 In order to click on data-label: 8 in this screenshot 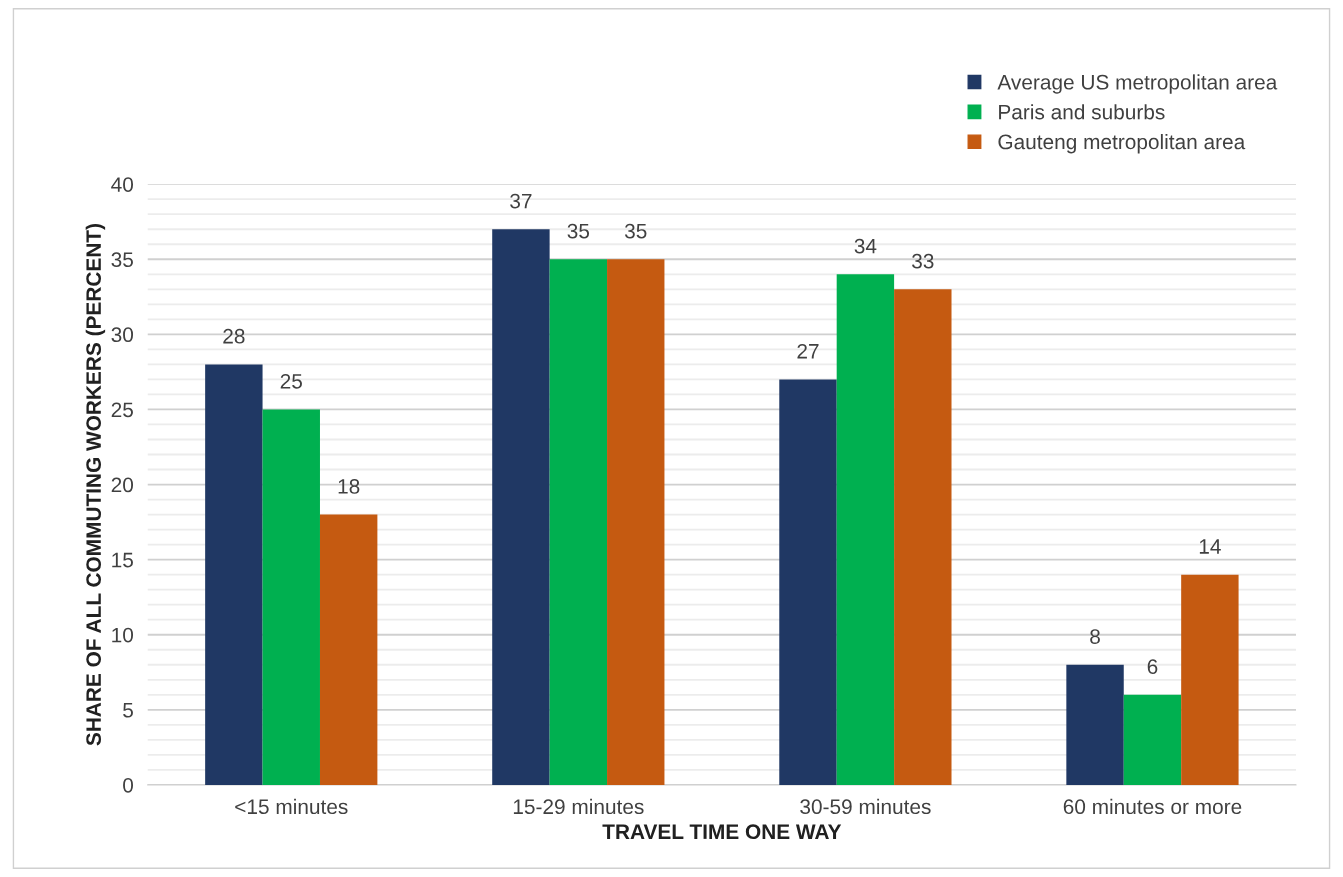, I will do `click(1095, 636)`.